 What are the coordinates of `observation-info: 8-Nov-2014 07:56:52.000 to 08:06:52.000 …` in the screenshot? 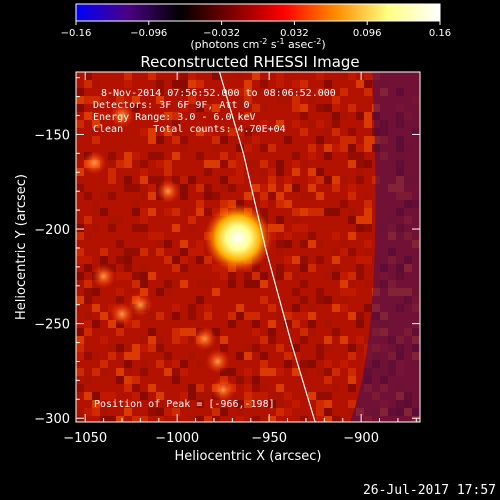 It's located at (214, 111).